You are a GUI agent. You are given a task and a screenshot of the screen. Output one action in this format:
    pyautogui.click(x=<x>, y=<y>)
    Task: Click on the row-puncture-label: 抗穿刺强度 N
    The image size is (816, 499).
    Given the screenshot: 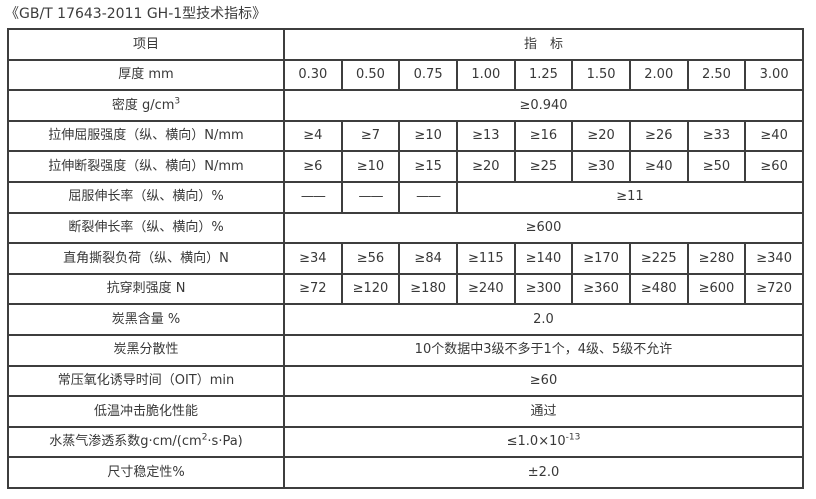 What is the action you would take?
    pyautogui.click(x=146, y=289)
    